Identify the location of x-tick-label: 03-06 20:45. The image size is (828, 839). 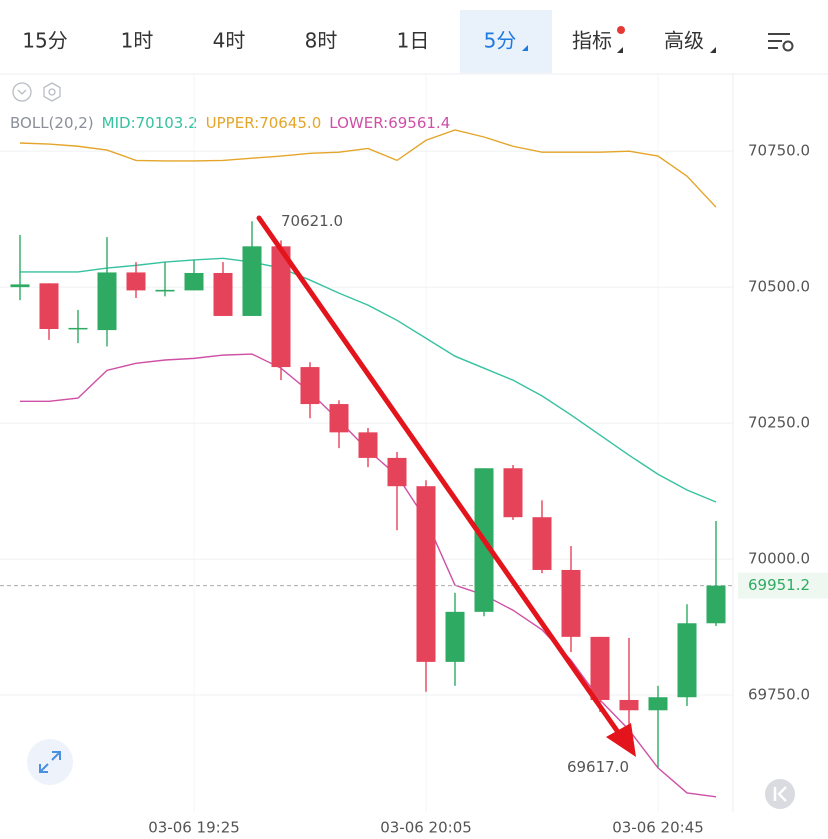
(658, 828).